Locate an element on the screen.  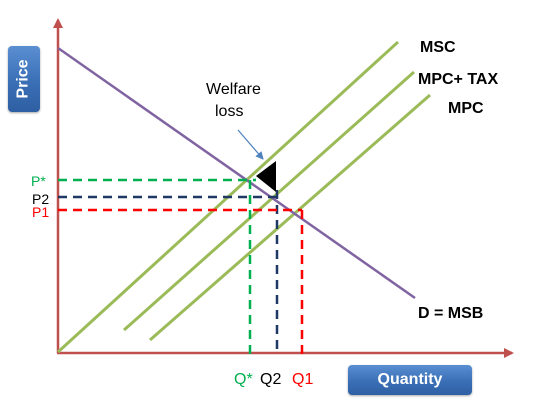
x-axis-title-box: Quantity is located at coordinates (410, 380).